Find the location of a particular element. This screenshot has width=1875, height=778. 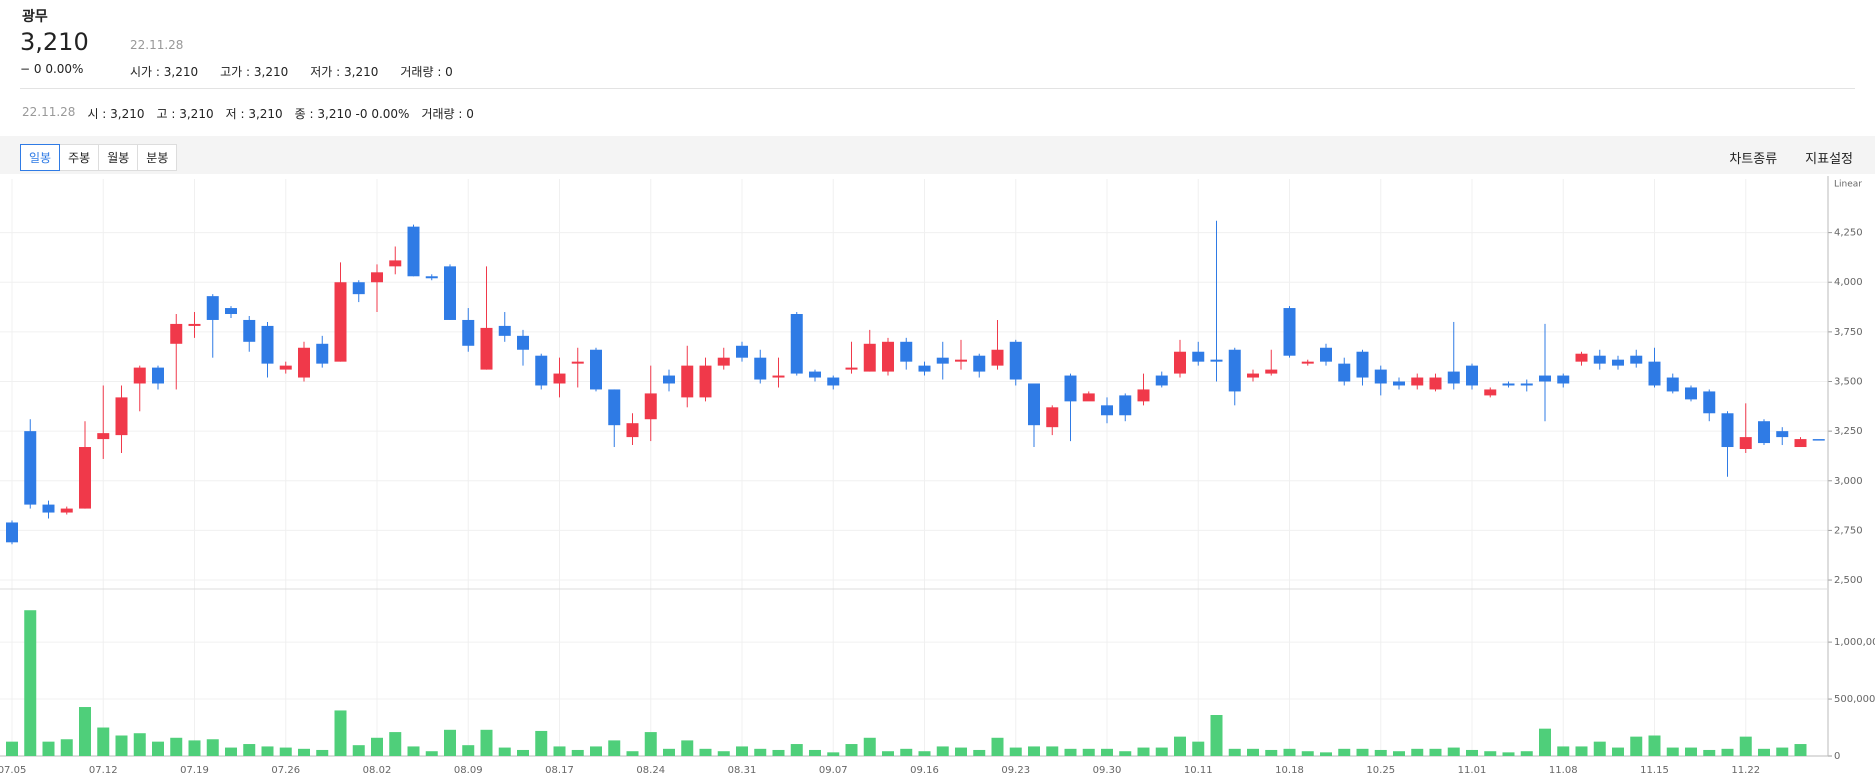

stat-label: 고가 is located at coordinates (237, 72).